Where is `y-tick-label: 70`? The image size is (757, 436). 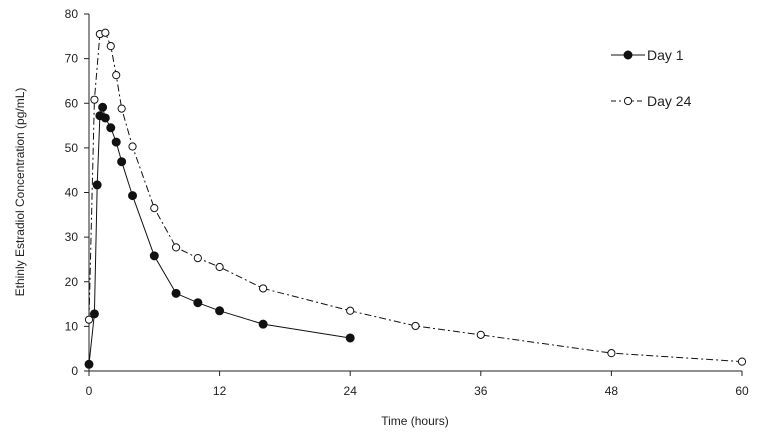
y-tick-label: 70 is located at coordinates (72, 59).